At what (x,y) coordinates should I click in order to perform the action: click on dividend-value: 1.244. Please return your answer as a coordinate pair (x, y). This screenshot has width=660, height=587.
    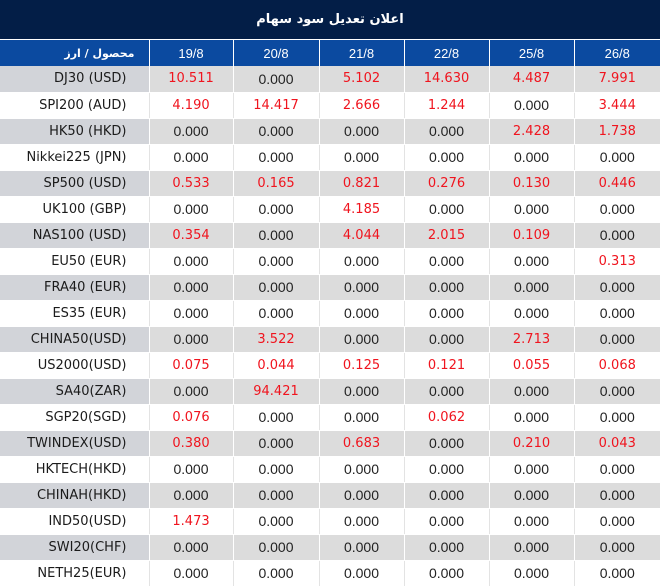
    Looking at the image, I should click on (446, 105).